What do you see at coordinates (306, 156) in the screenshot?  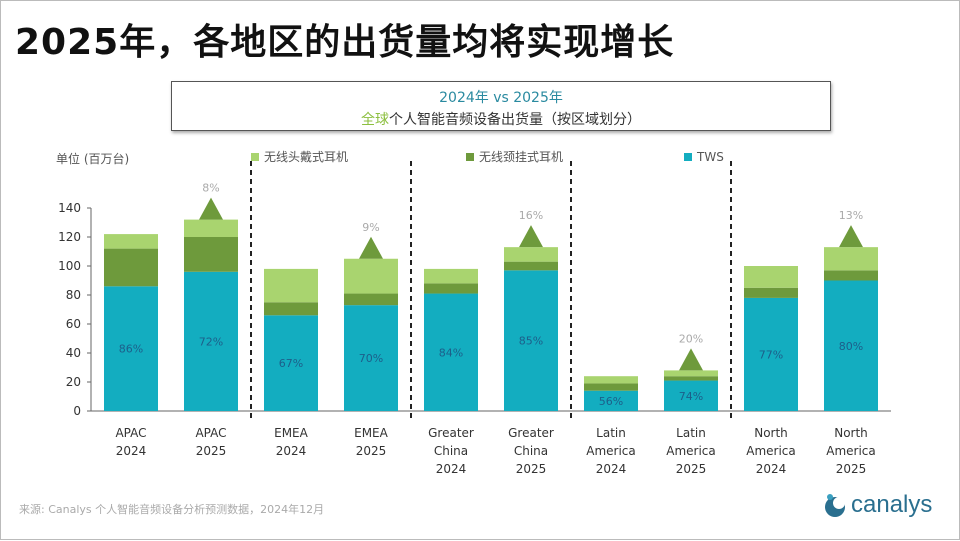 I see `legend-label: 无线头戴式耳机` at bounding box center [306, 156].